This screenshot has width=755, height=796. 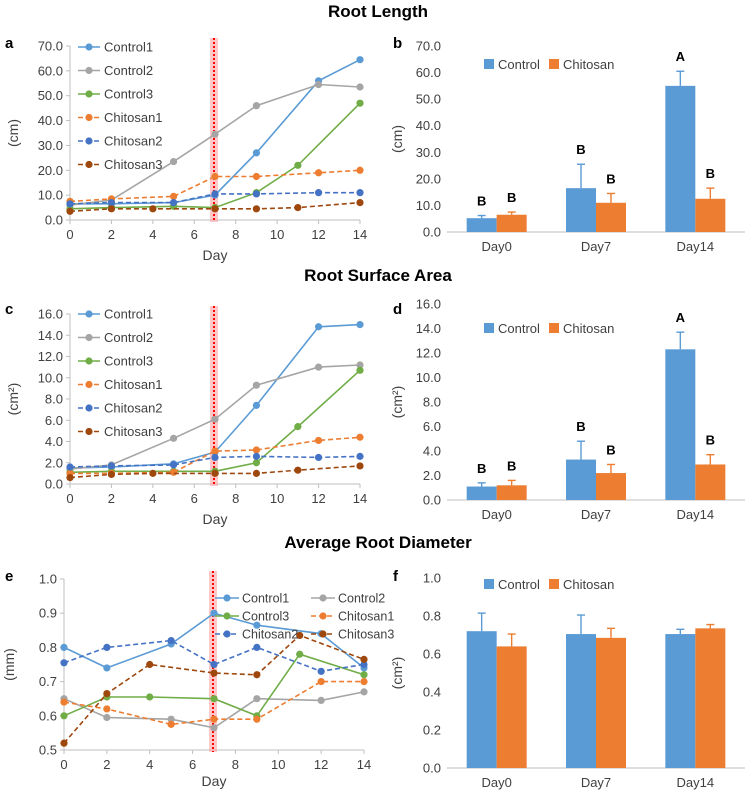 What do you see at coordinates (323, 616) in the screenshot?
I see `legend-marker-chitosan1` at bounding box center [323, 616].